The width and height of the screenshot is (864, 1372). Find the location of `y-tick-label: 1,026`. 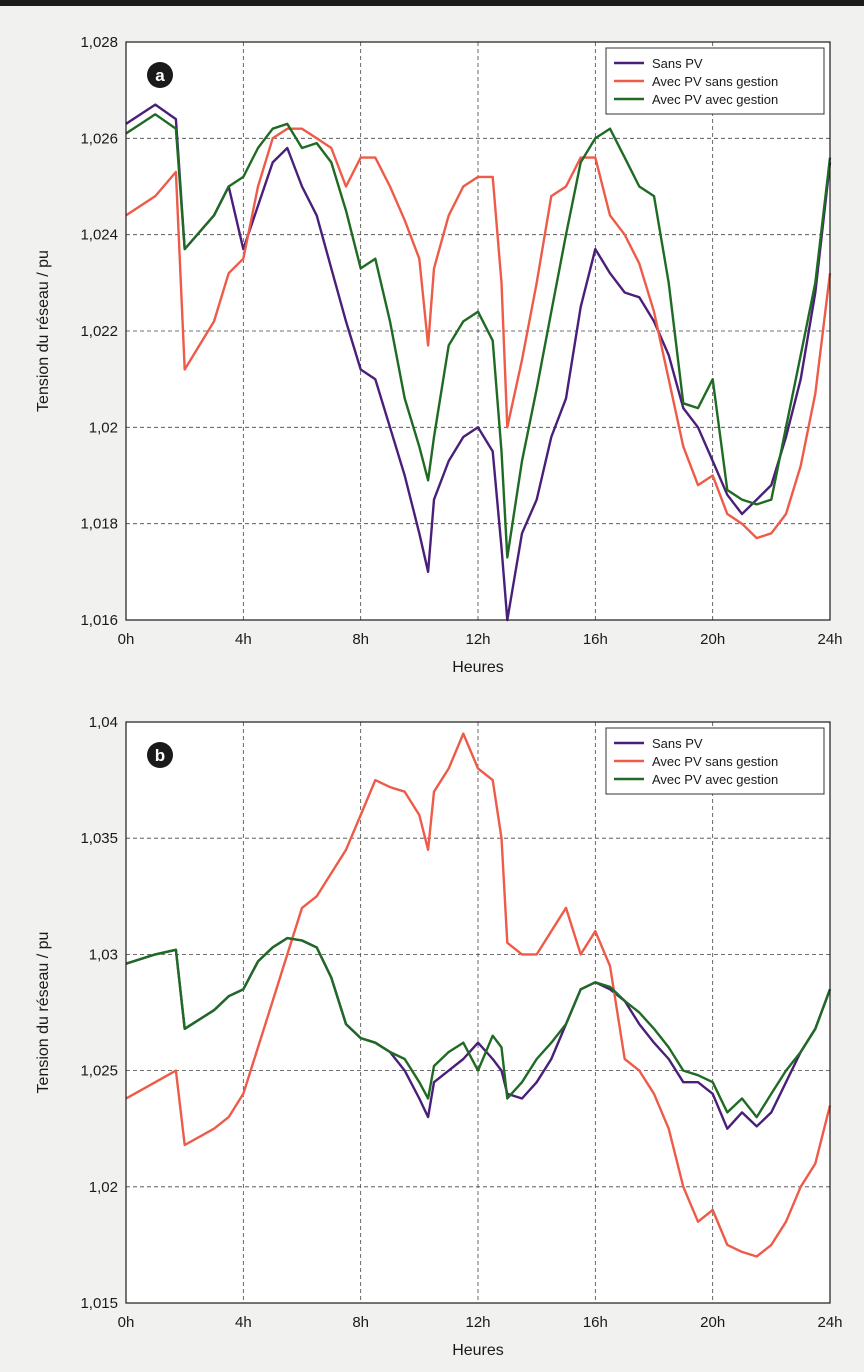

y-tick-label: 1,026 is located at coordinates (99, 138).